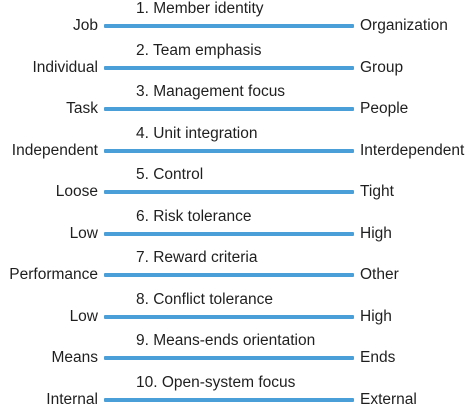 The image size is (475, 417). What do you see at coordinates (237, 395) in the screenshot?
I see `dimension-row: 10. Open-system focus Internal External` at bounding box center [237, 395].